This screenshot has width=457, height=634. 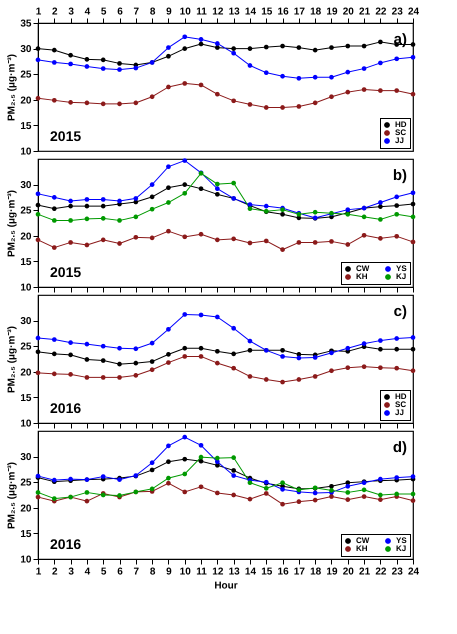 What do you see at coordinates (103, 12) in the screenshot?
I see `x2-tick-label: 5` at bounding box center [103, 12].